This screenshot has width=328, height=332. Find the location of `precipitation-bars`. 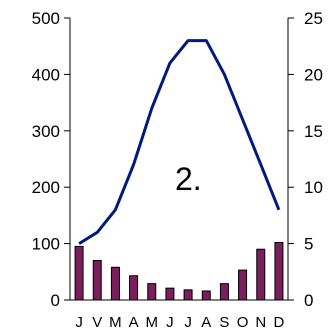

precipitation-bars is located at coordinates (179, 271).